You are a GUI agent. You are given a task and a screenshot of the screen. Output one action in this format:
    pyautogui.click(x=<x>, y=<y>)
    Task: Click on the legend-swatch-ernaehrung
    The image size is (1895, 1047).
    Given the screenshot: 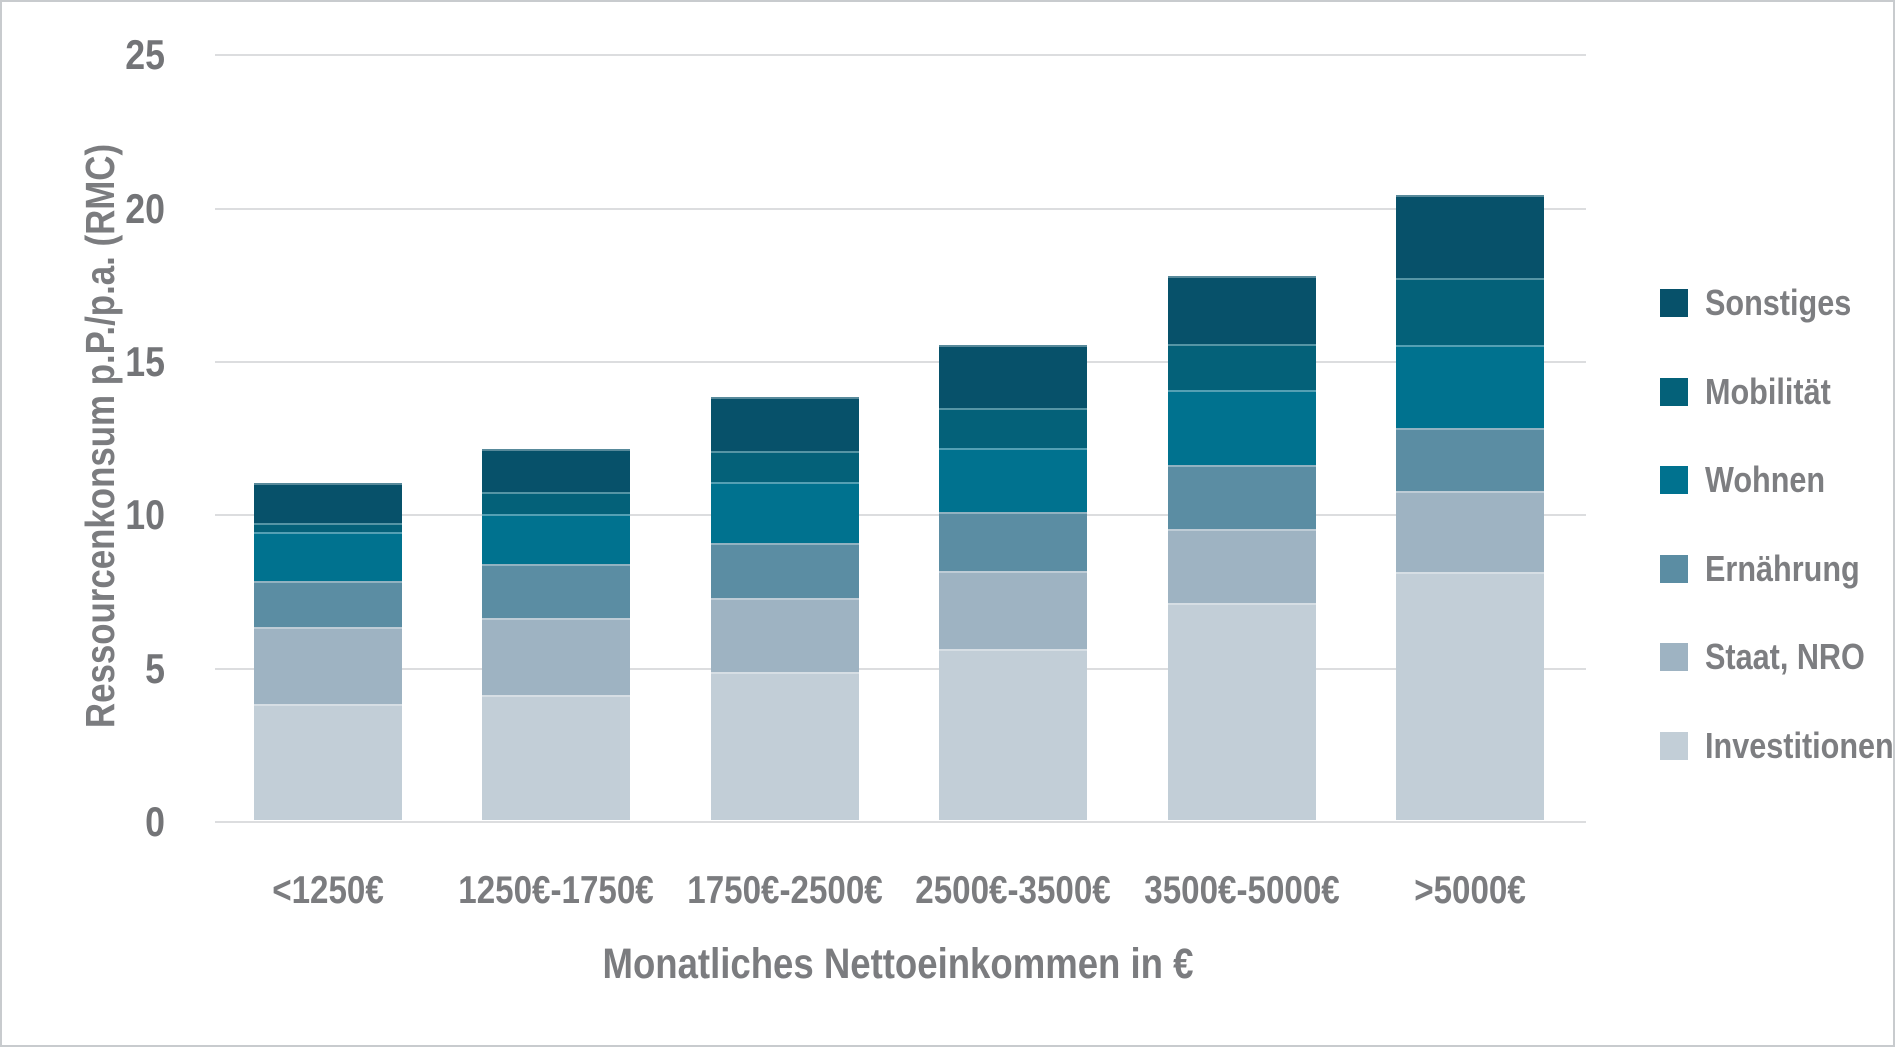 What is the action you would take?
    pyautogui.click(x=1674, y=568)
    